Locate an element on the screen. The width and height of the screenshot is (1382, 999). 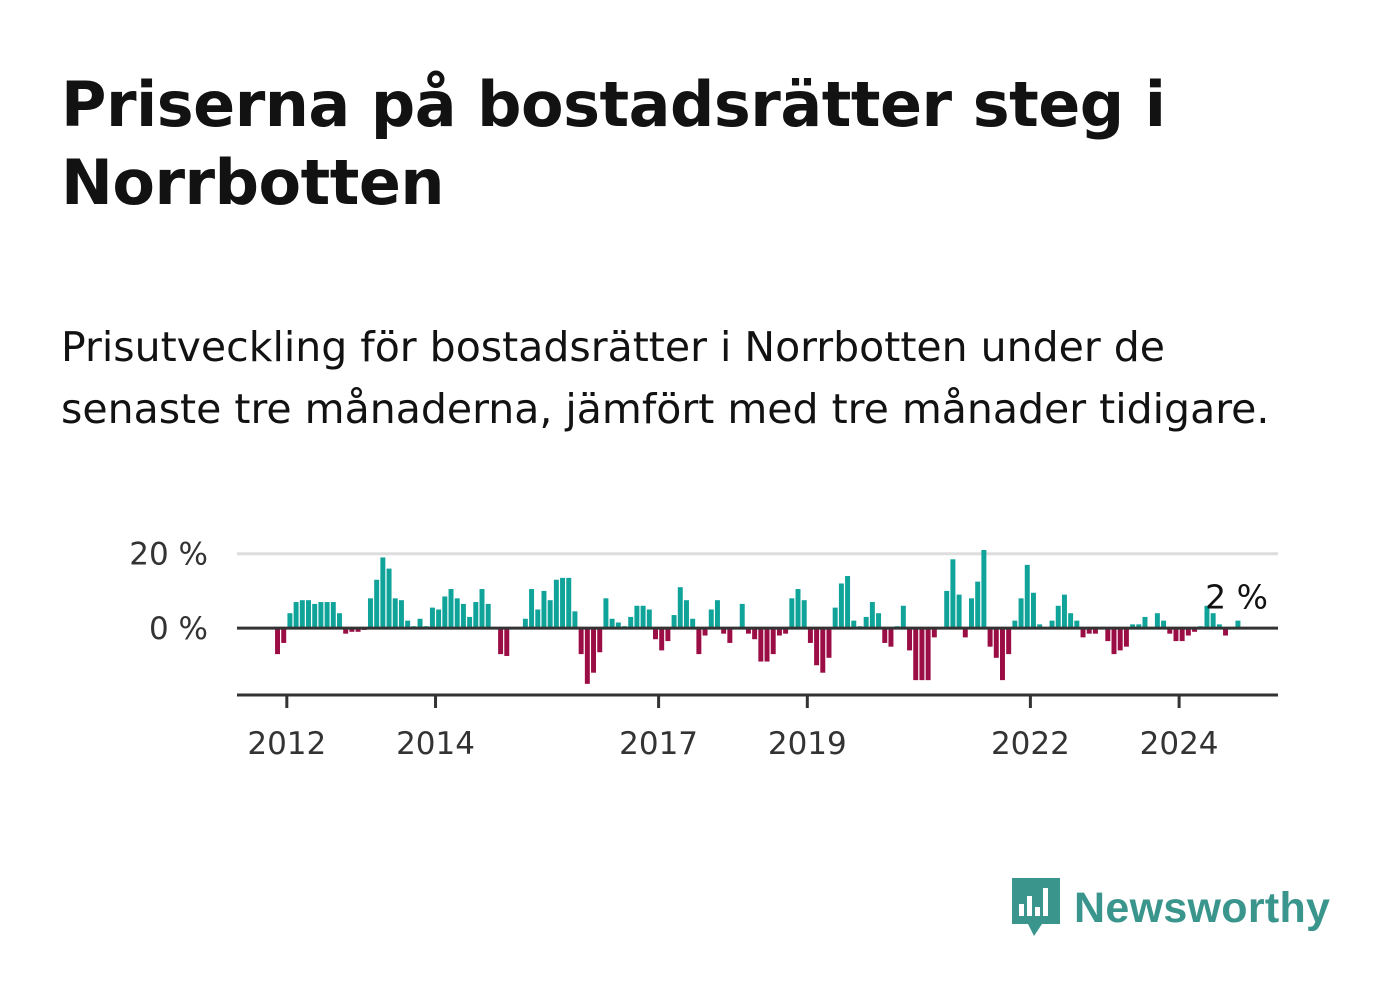
x-tick-label: 2017 is located at coordinates (658, 744).